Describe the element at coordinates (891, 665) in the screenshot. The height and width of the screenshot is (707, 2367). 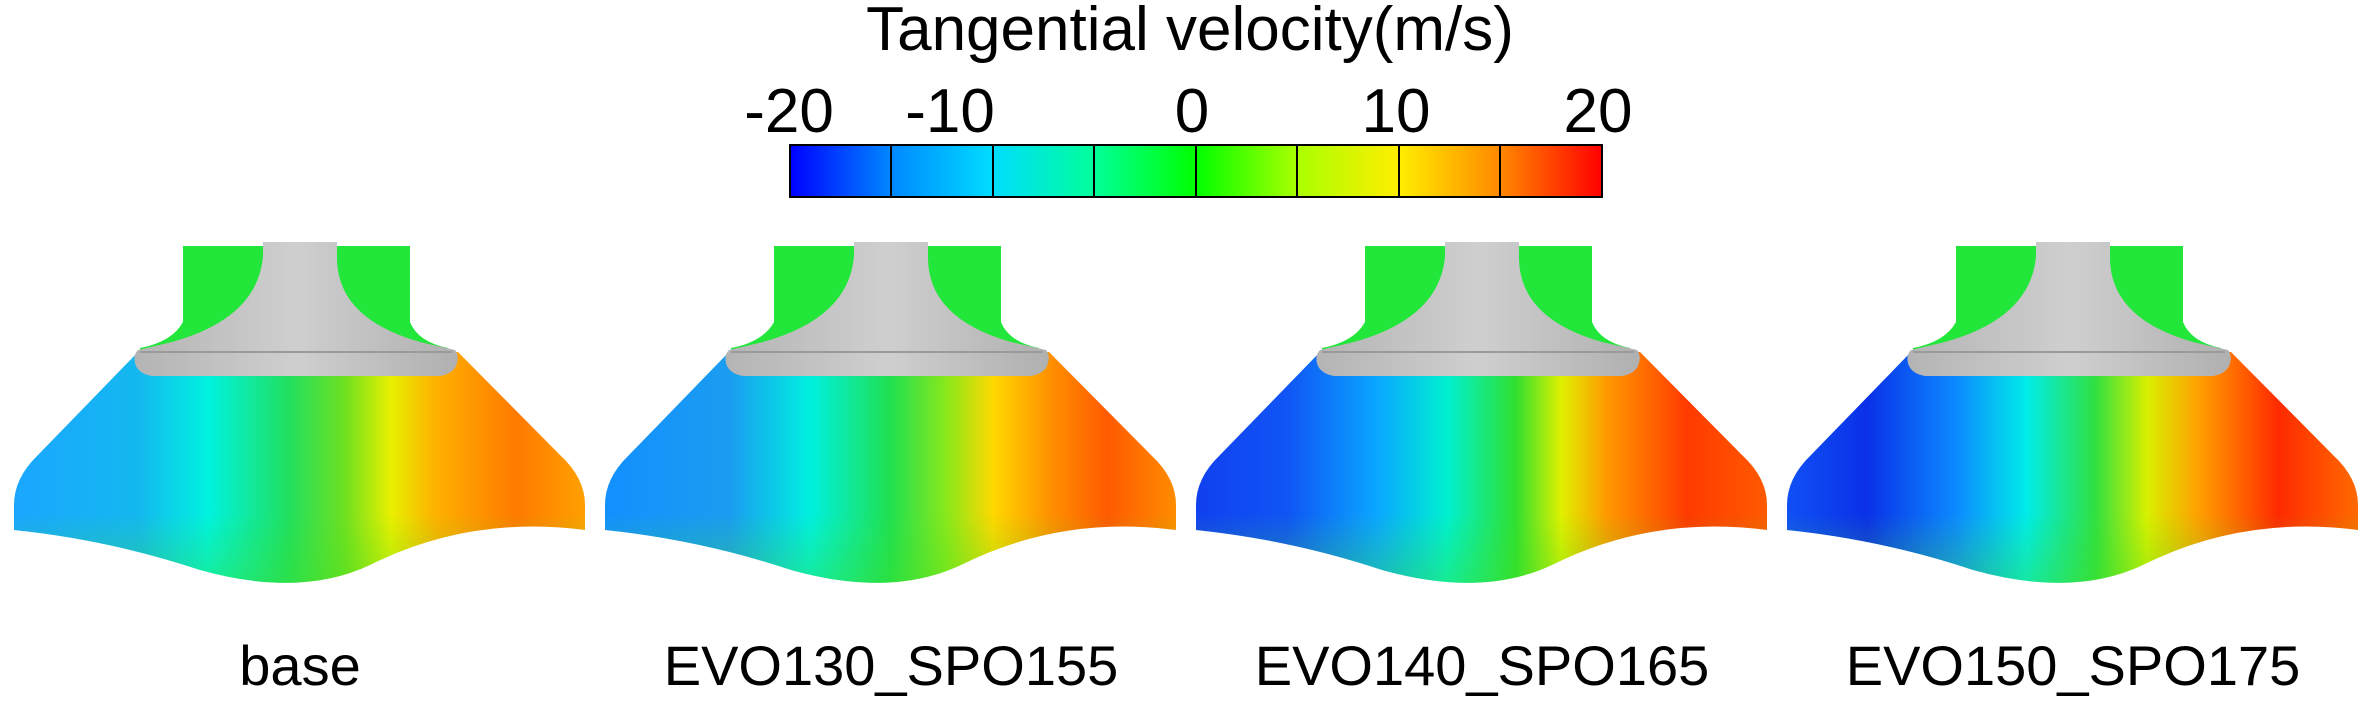
I see `panel-label: EVO130_SPO155` at that location.